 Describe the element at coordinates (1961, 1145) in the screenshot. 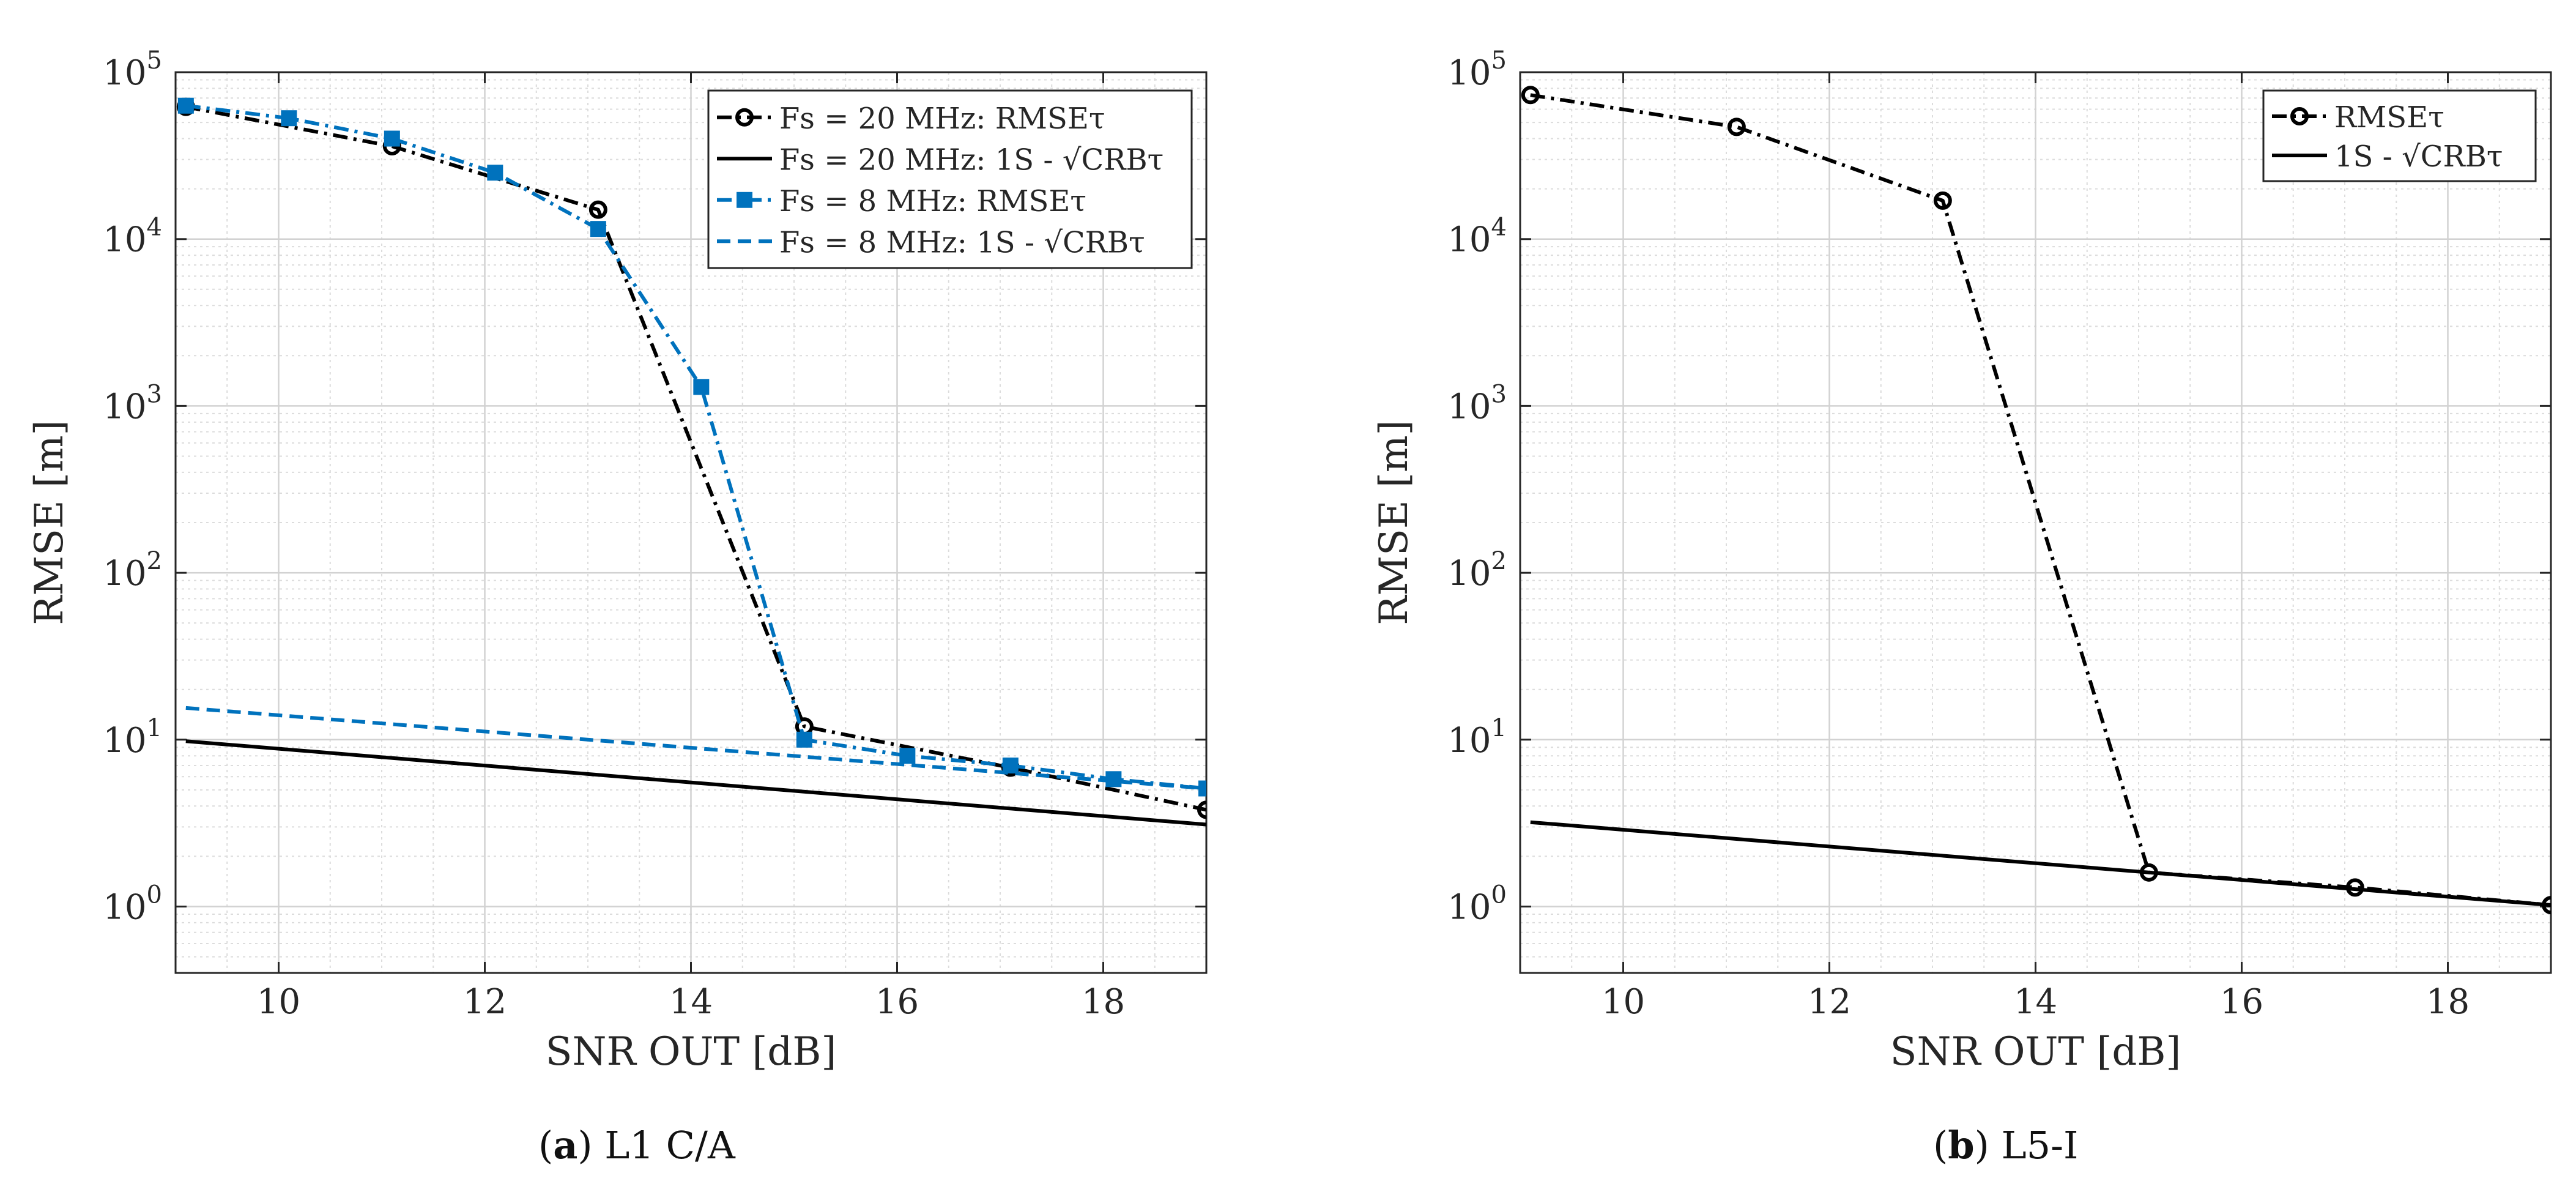

I see `caption-b-label: b` at that location.